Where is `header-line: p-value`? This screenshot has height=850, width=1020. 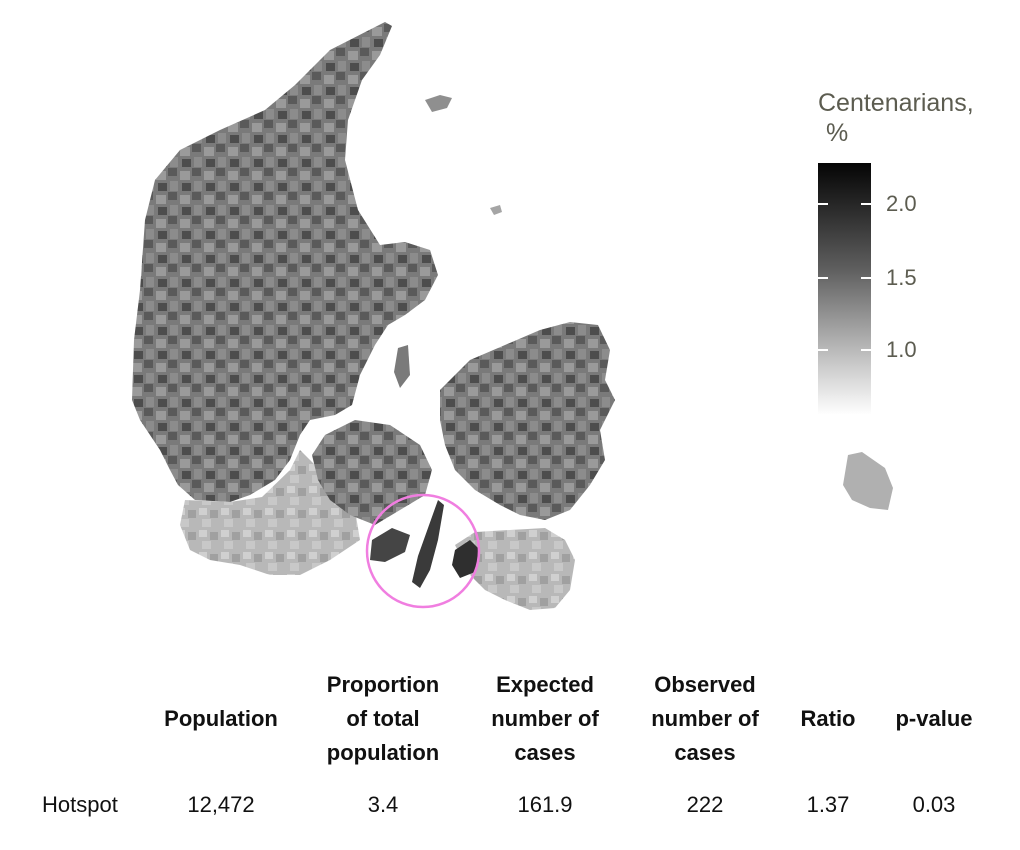 header-line: p-value is located at coordinates (934, 718).